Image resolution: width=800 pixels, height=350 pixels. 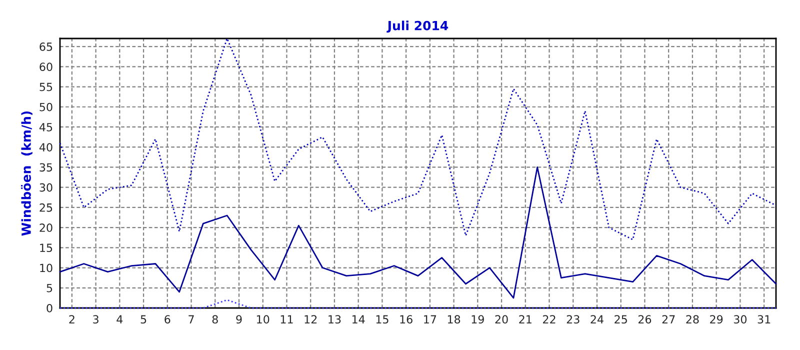 I want to click on x-tick-label: 6, so click(x=167, y=319).